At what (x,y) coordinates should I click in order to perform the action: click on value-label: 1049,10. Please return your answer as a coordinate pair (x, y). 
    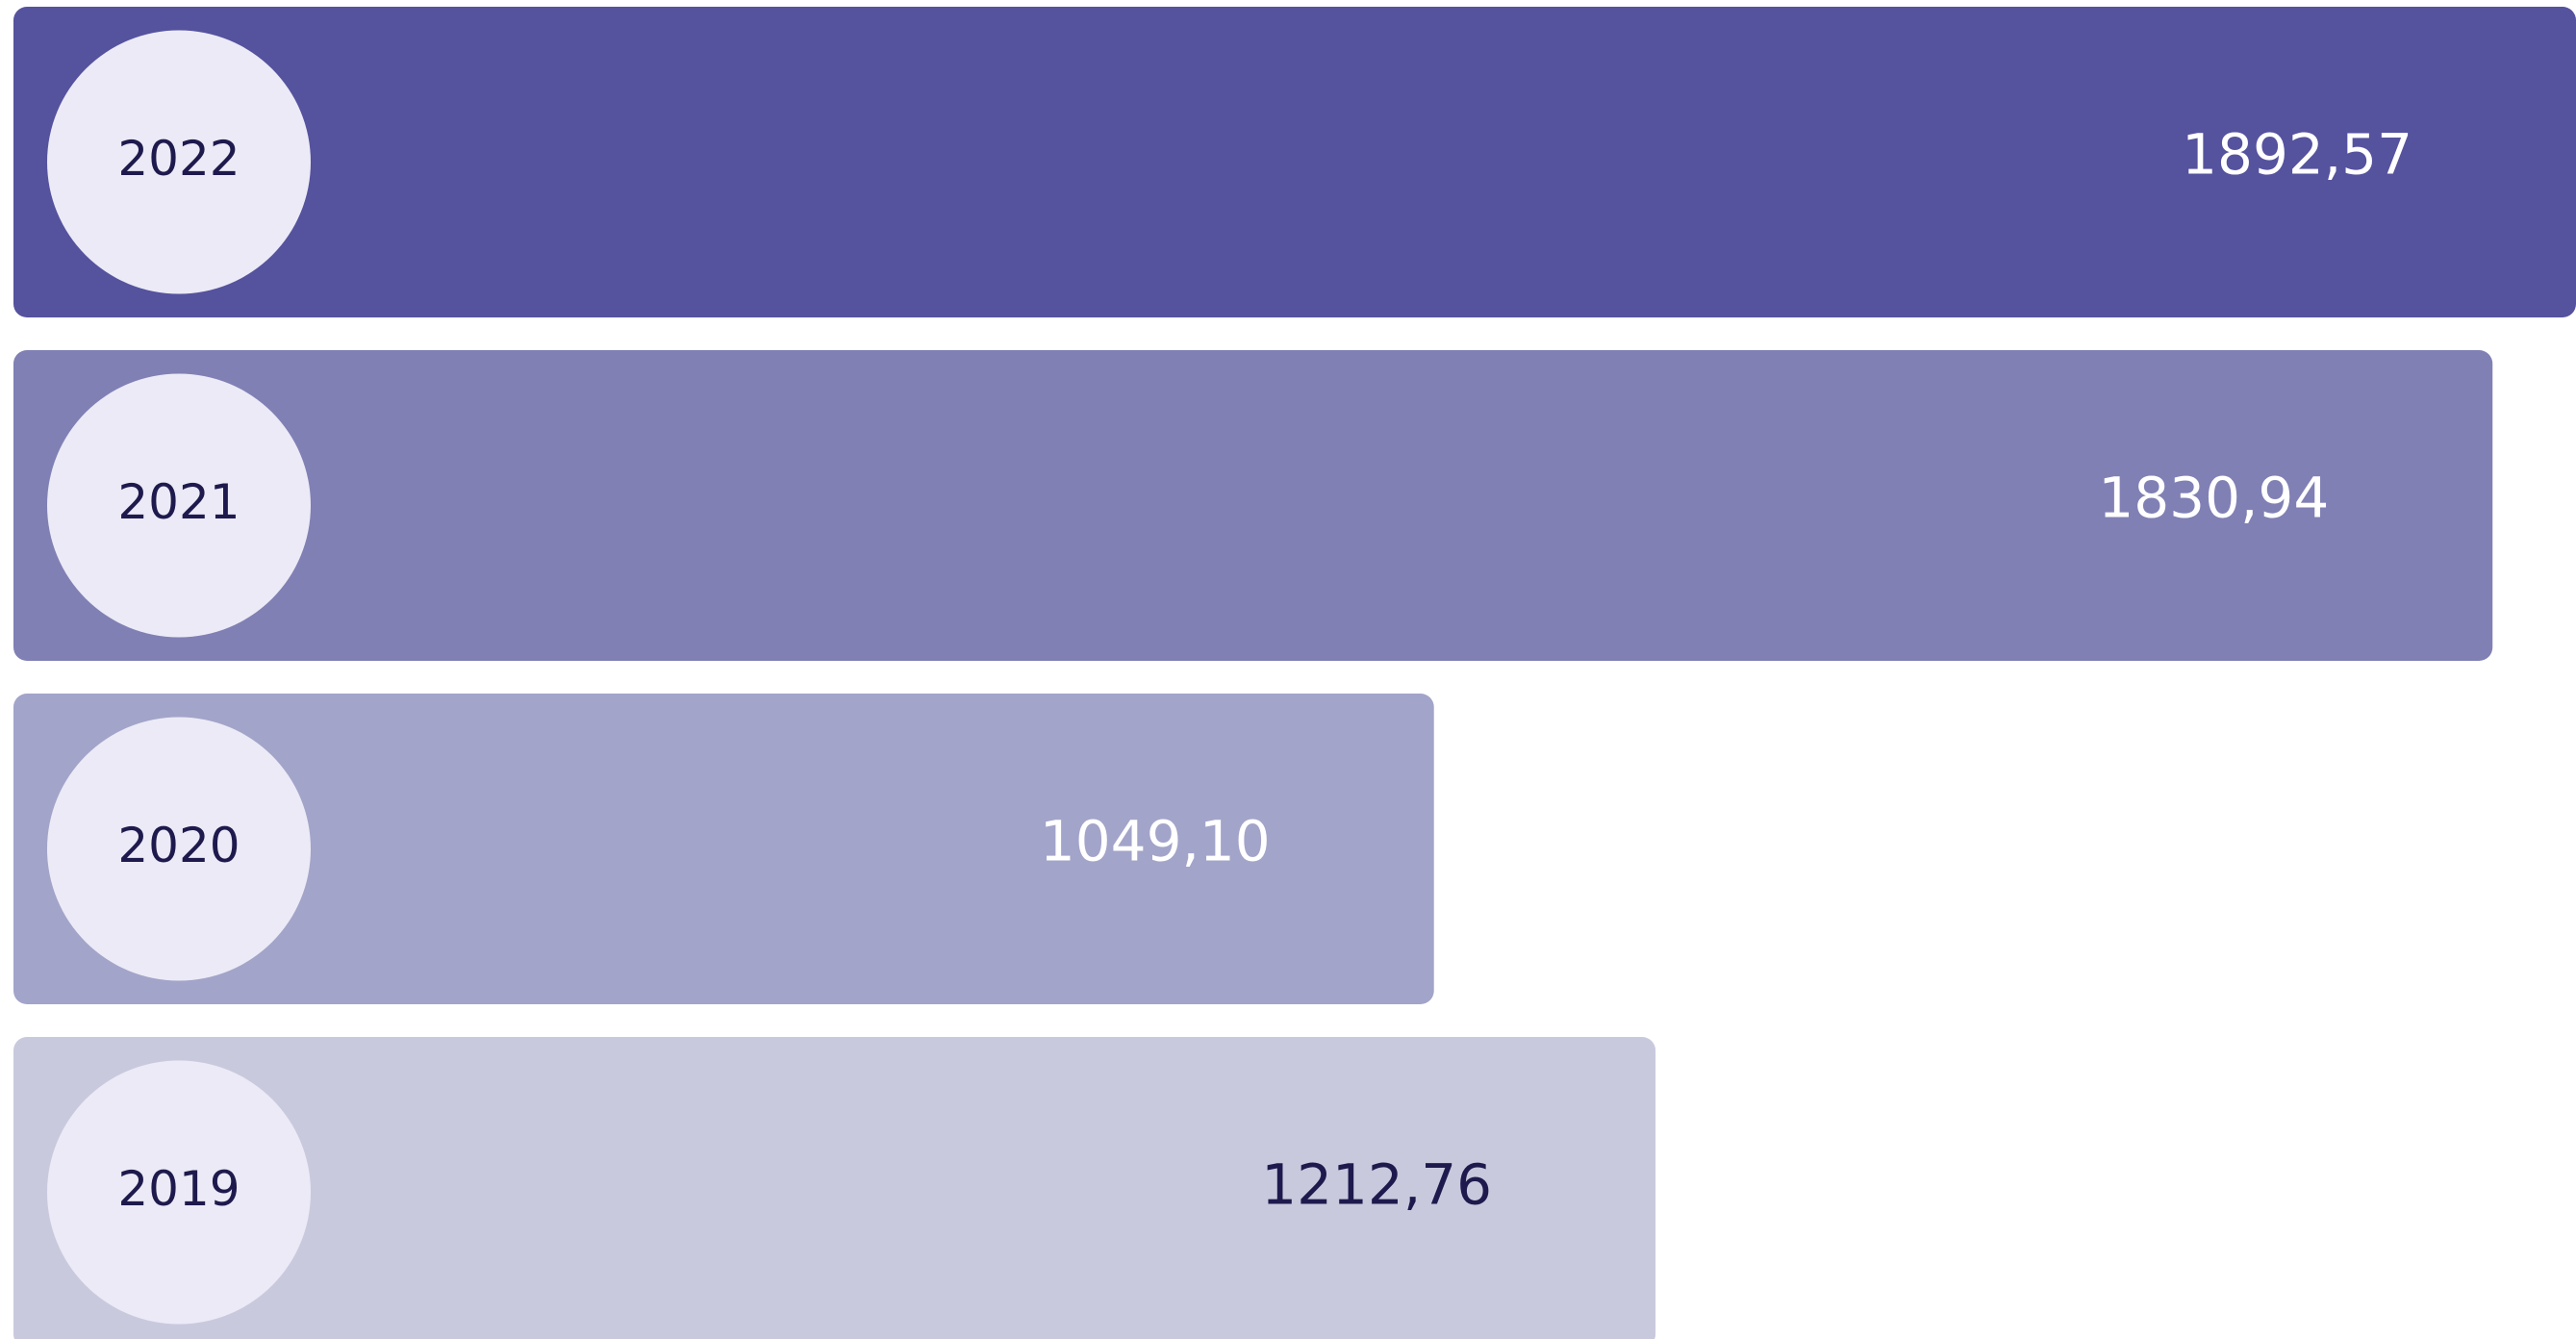
    Looking at the image, I should click on (1155, 841).